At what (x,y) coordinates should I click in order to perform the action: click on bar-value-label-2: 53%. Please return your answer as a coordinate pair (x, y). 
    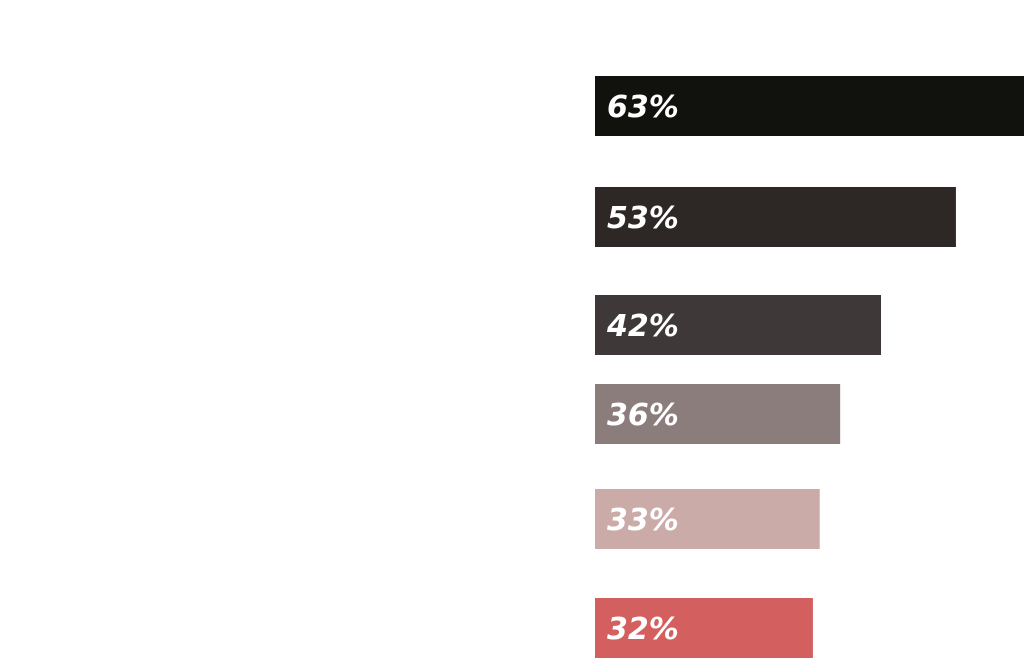
    Looking at the image, I should click on (643, 218).